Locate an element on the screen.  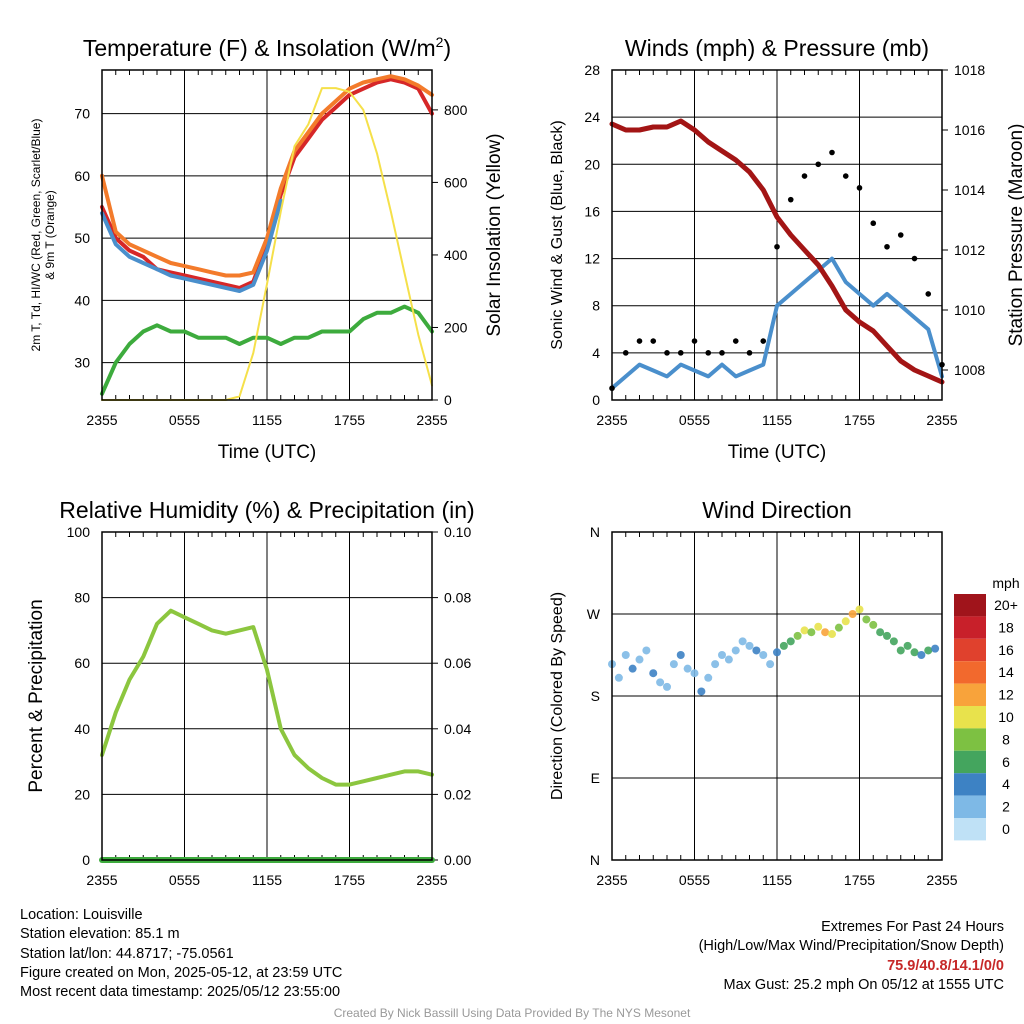
y-tick-label: 16 is located at coordinates (592, 211).